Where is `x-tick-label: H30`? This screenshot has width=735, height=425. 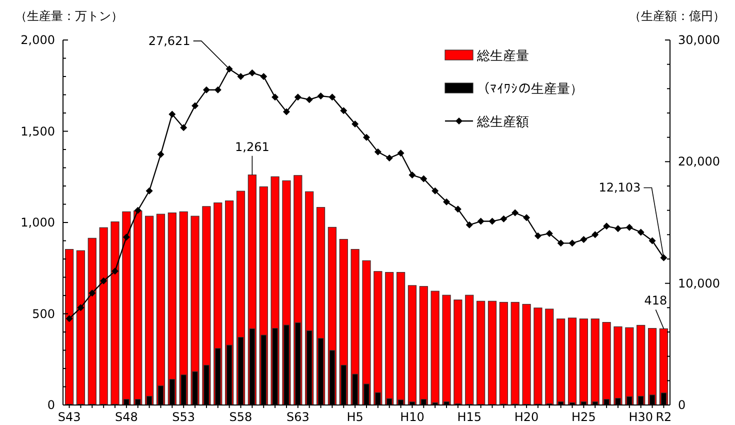 x-tick-label: H30 is located at coordinates (640, 417).